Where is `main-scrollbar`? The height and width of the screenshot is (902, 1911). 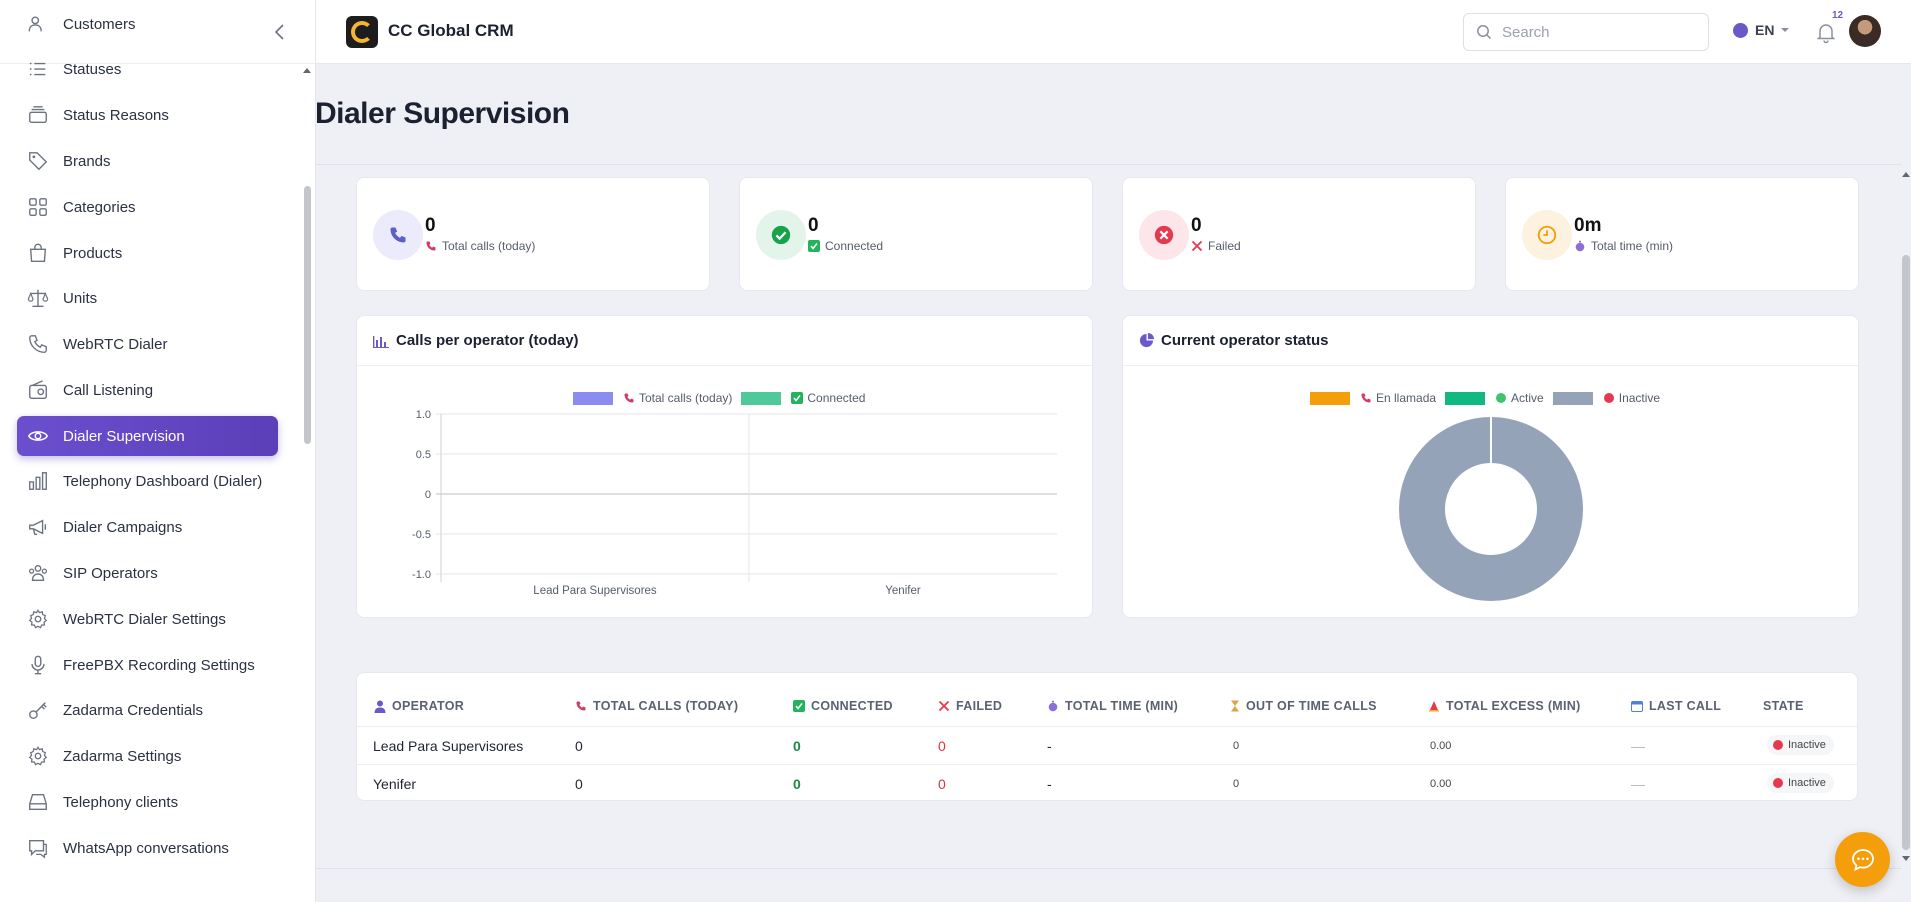
main-scrollbar is located at coordinates (1905, 515).